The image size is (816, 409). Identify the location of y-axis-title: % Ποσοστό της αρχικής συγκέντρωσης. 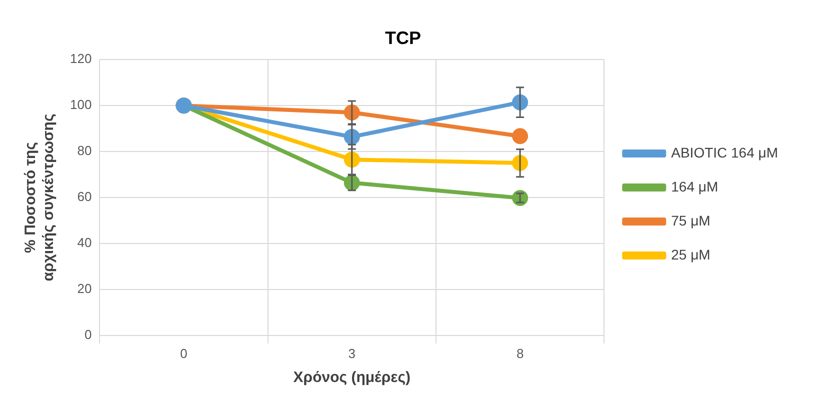
(40, 198).